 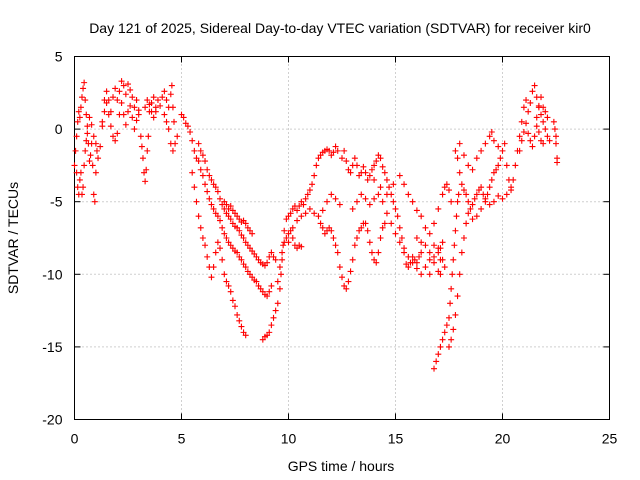 I want to click on y-tick-label: 5, so click(x=59, y=57).